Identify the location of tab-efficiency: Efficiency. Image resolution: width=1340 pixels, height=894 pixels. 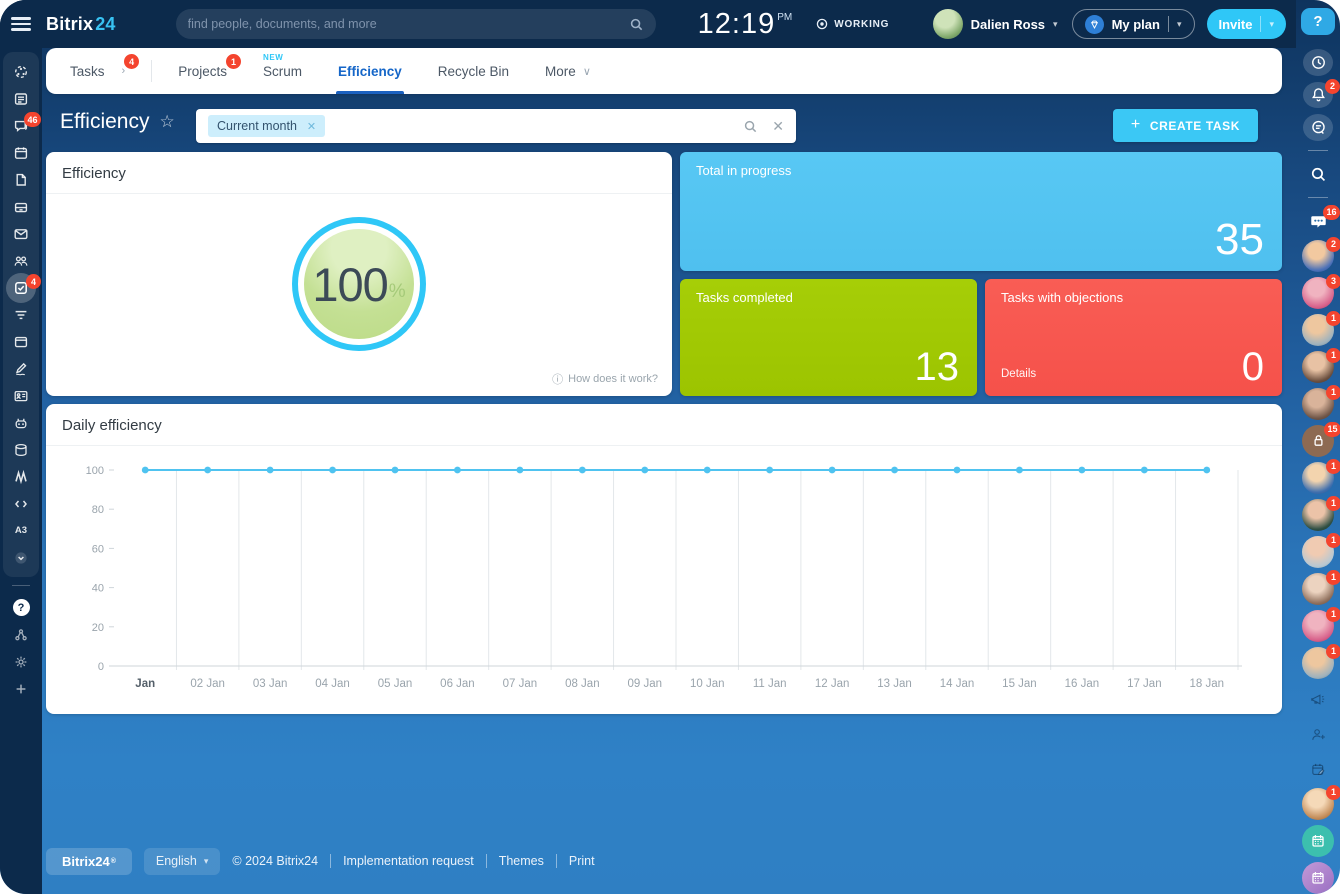
(369, 71).